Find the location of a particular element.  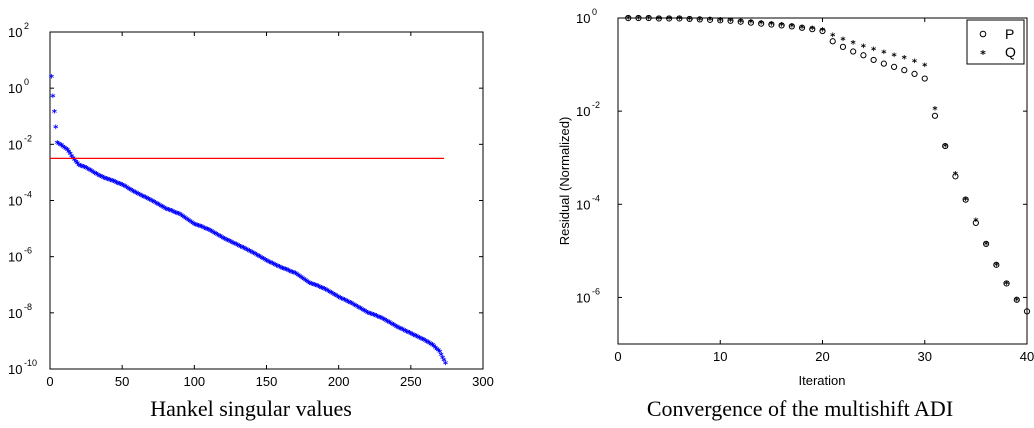

x-axis-label: Iteration is located at coordinates (822, 380).